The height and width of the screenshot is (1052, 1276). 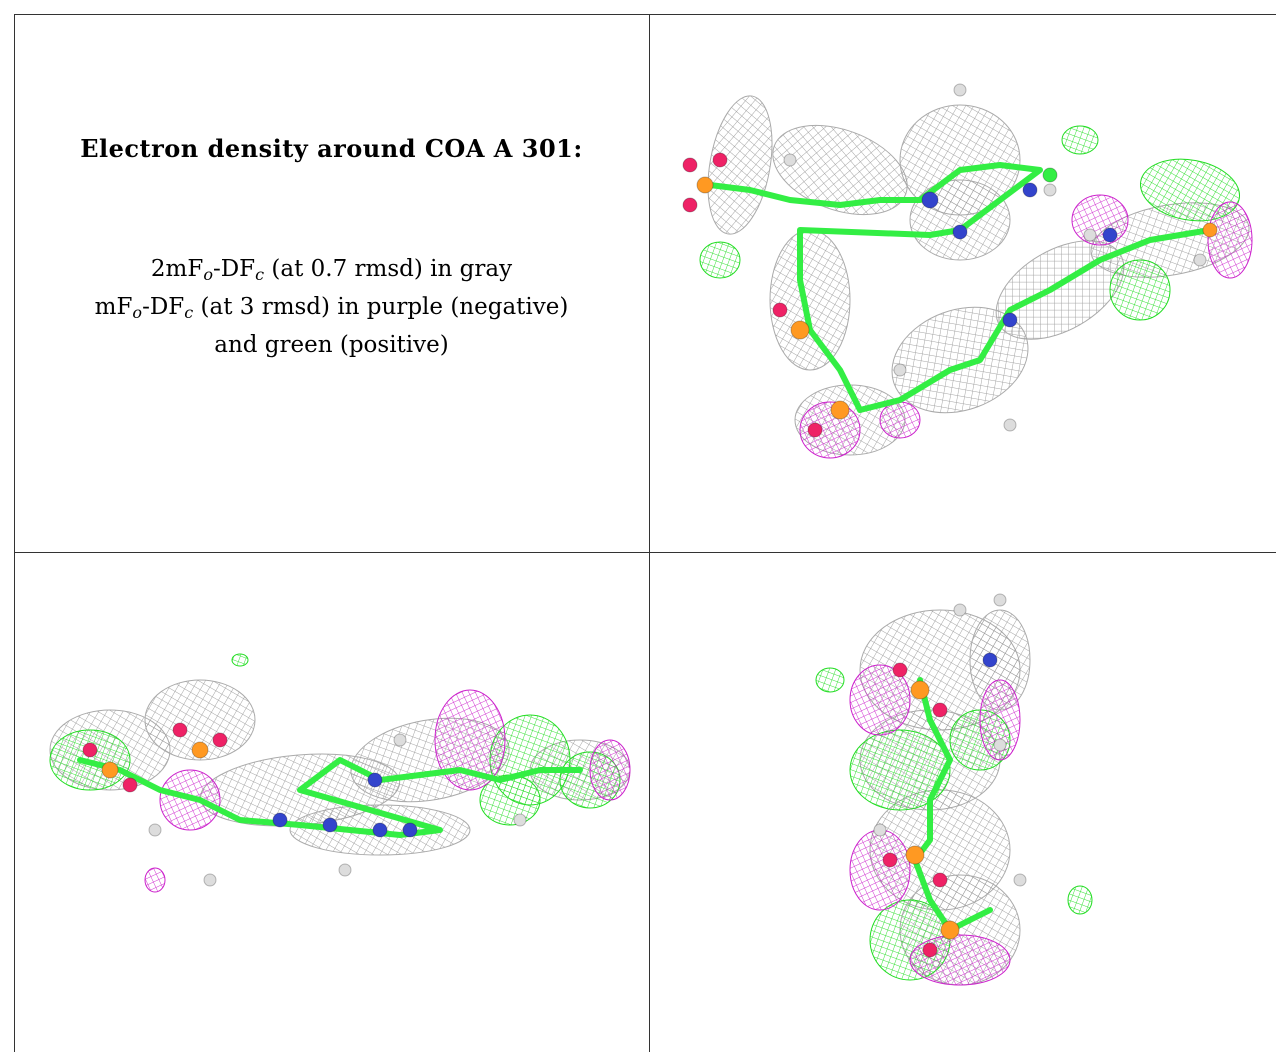 I want to click on text-run: and green (positive), so click(x=331, y=345).